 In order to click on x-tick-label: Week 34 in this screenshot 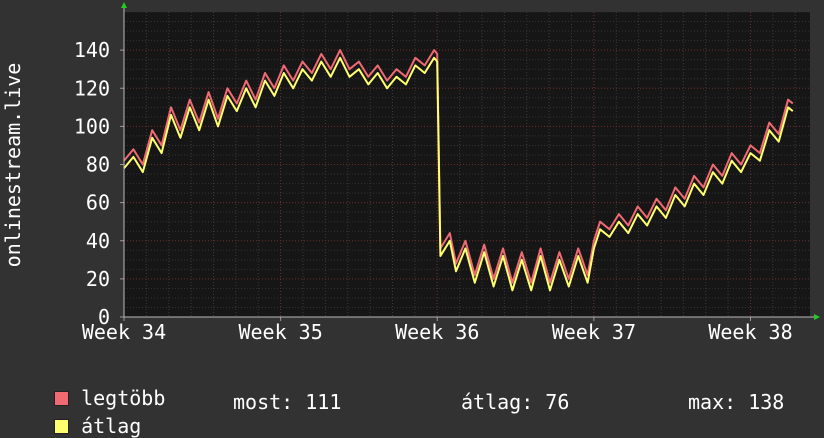, I will do `click(124, 332)`.